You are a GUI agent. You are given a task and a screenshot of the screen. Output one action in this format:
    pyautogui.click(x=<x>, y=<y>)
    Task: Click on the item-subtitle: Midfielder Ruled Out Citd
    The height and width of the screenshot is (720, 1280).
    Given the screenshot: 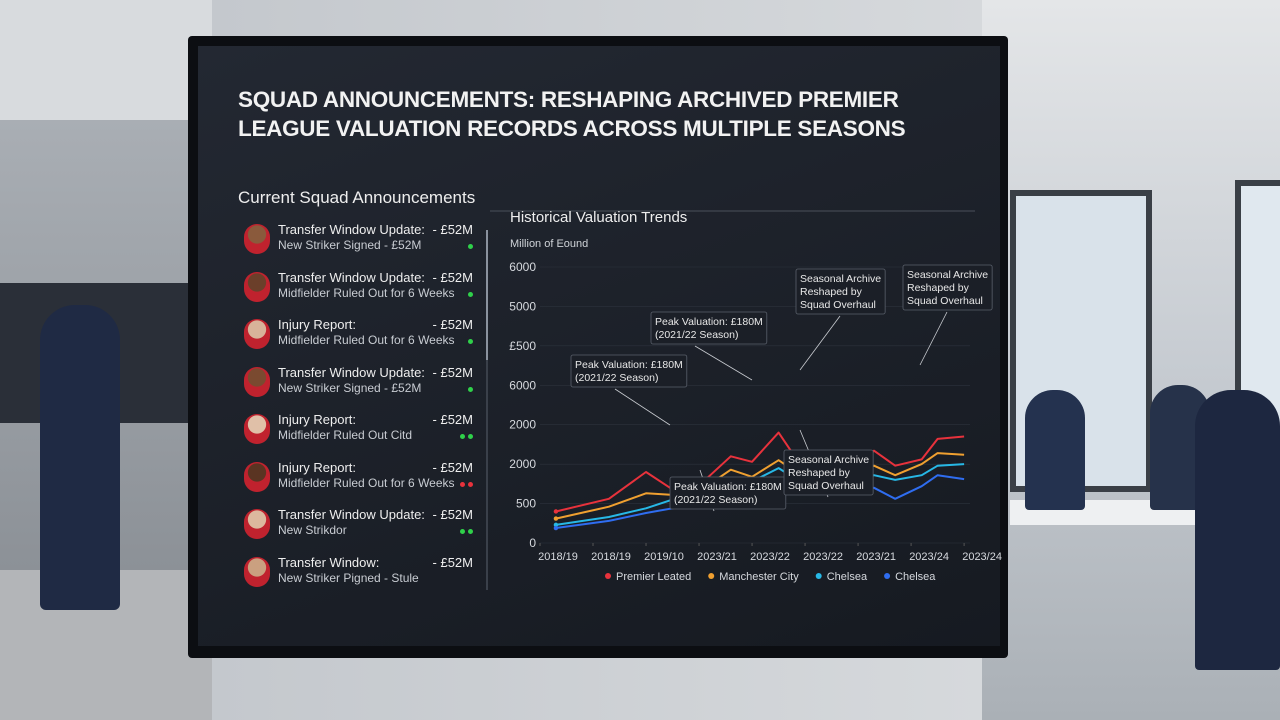 What is the action you would take?
    pyautogui.click(x=345, y=435)
    